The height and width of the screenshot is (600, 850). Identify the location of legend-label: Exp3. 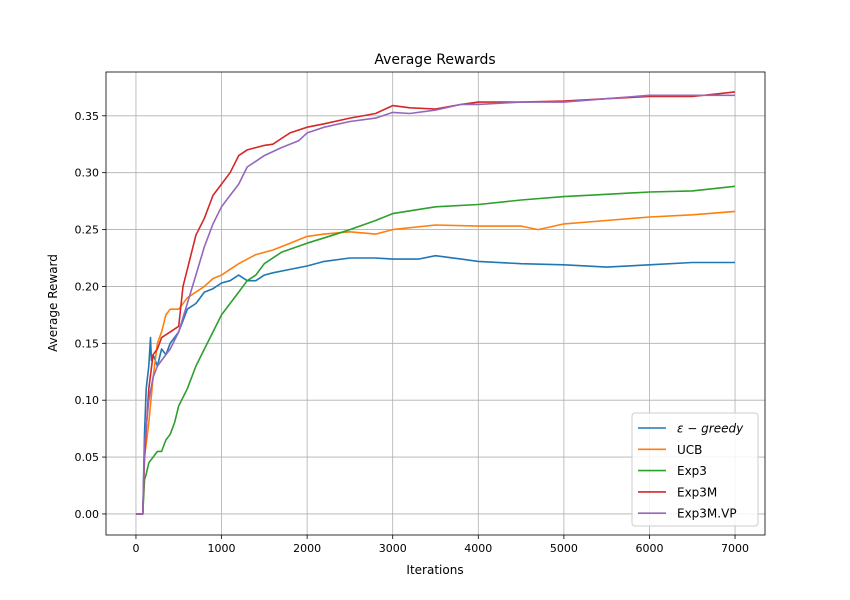
(692, 471).